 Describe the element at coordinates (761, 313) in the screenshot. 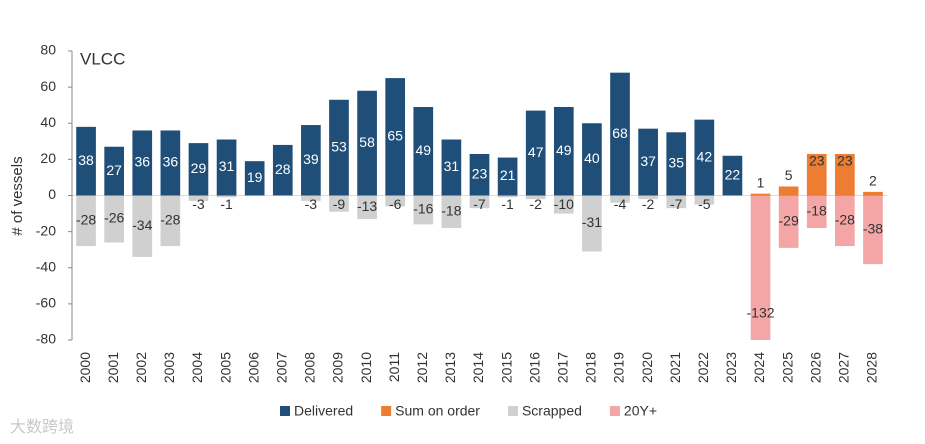

I see `data-label: -132` at that location.